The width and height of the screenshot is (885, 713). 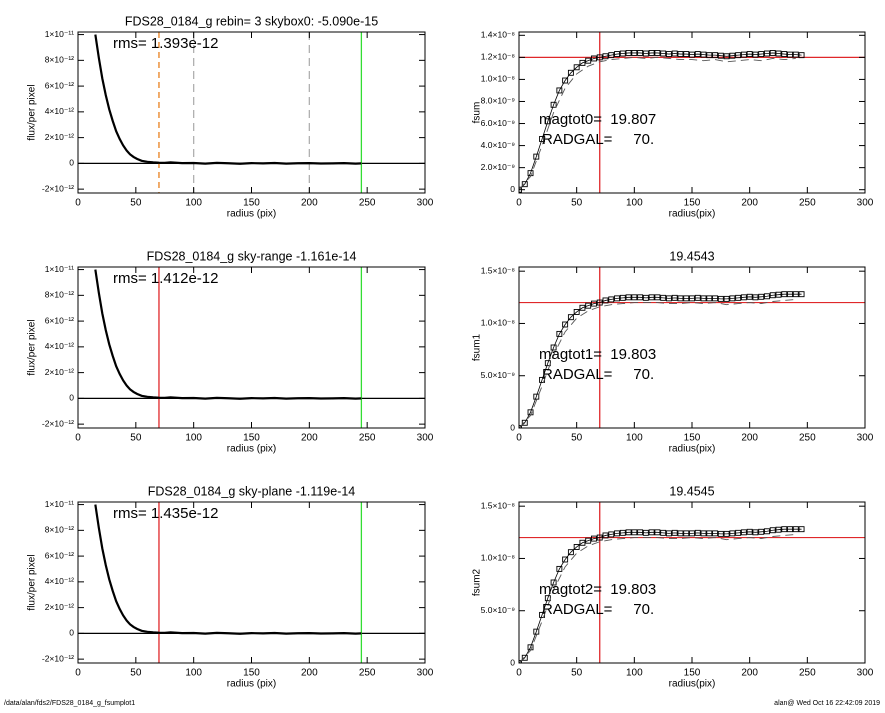 I want to click on y-axis-label: fsum, so click(x=477, y=113).